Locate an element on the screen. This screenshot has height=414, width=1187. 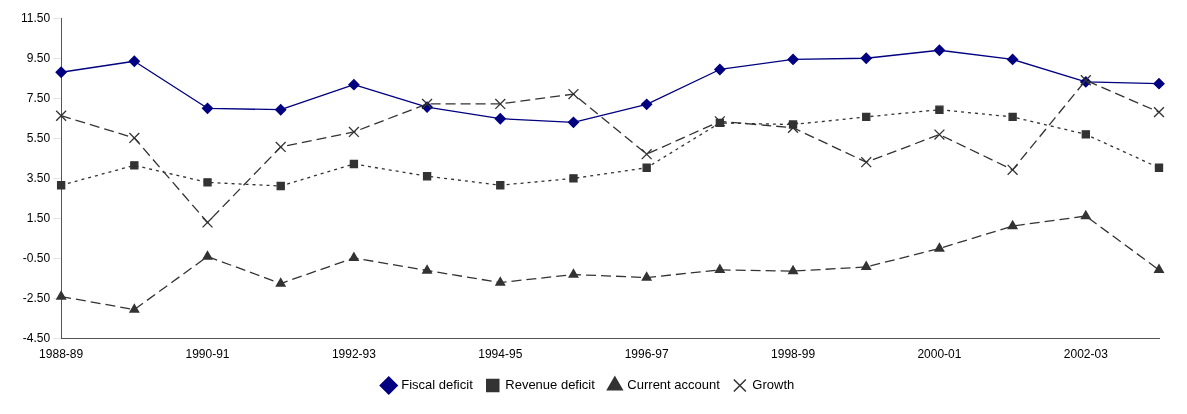
y-tick-label: 1.50 is located at coordinates (38, 217).